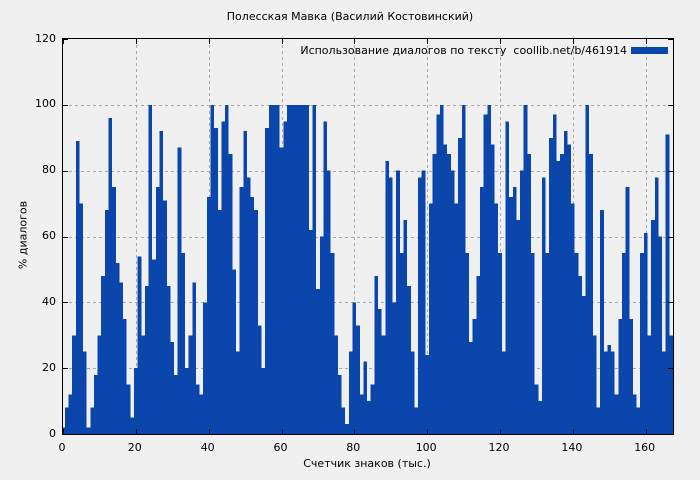 This screenshot has height=480, width=700. Describe the element at coordinates (207, 447) in the screenshot. I see `x-tick-label: 40` at that location.